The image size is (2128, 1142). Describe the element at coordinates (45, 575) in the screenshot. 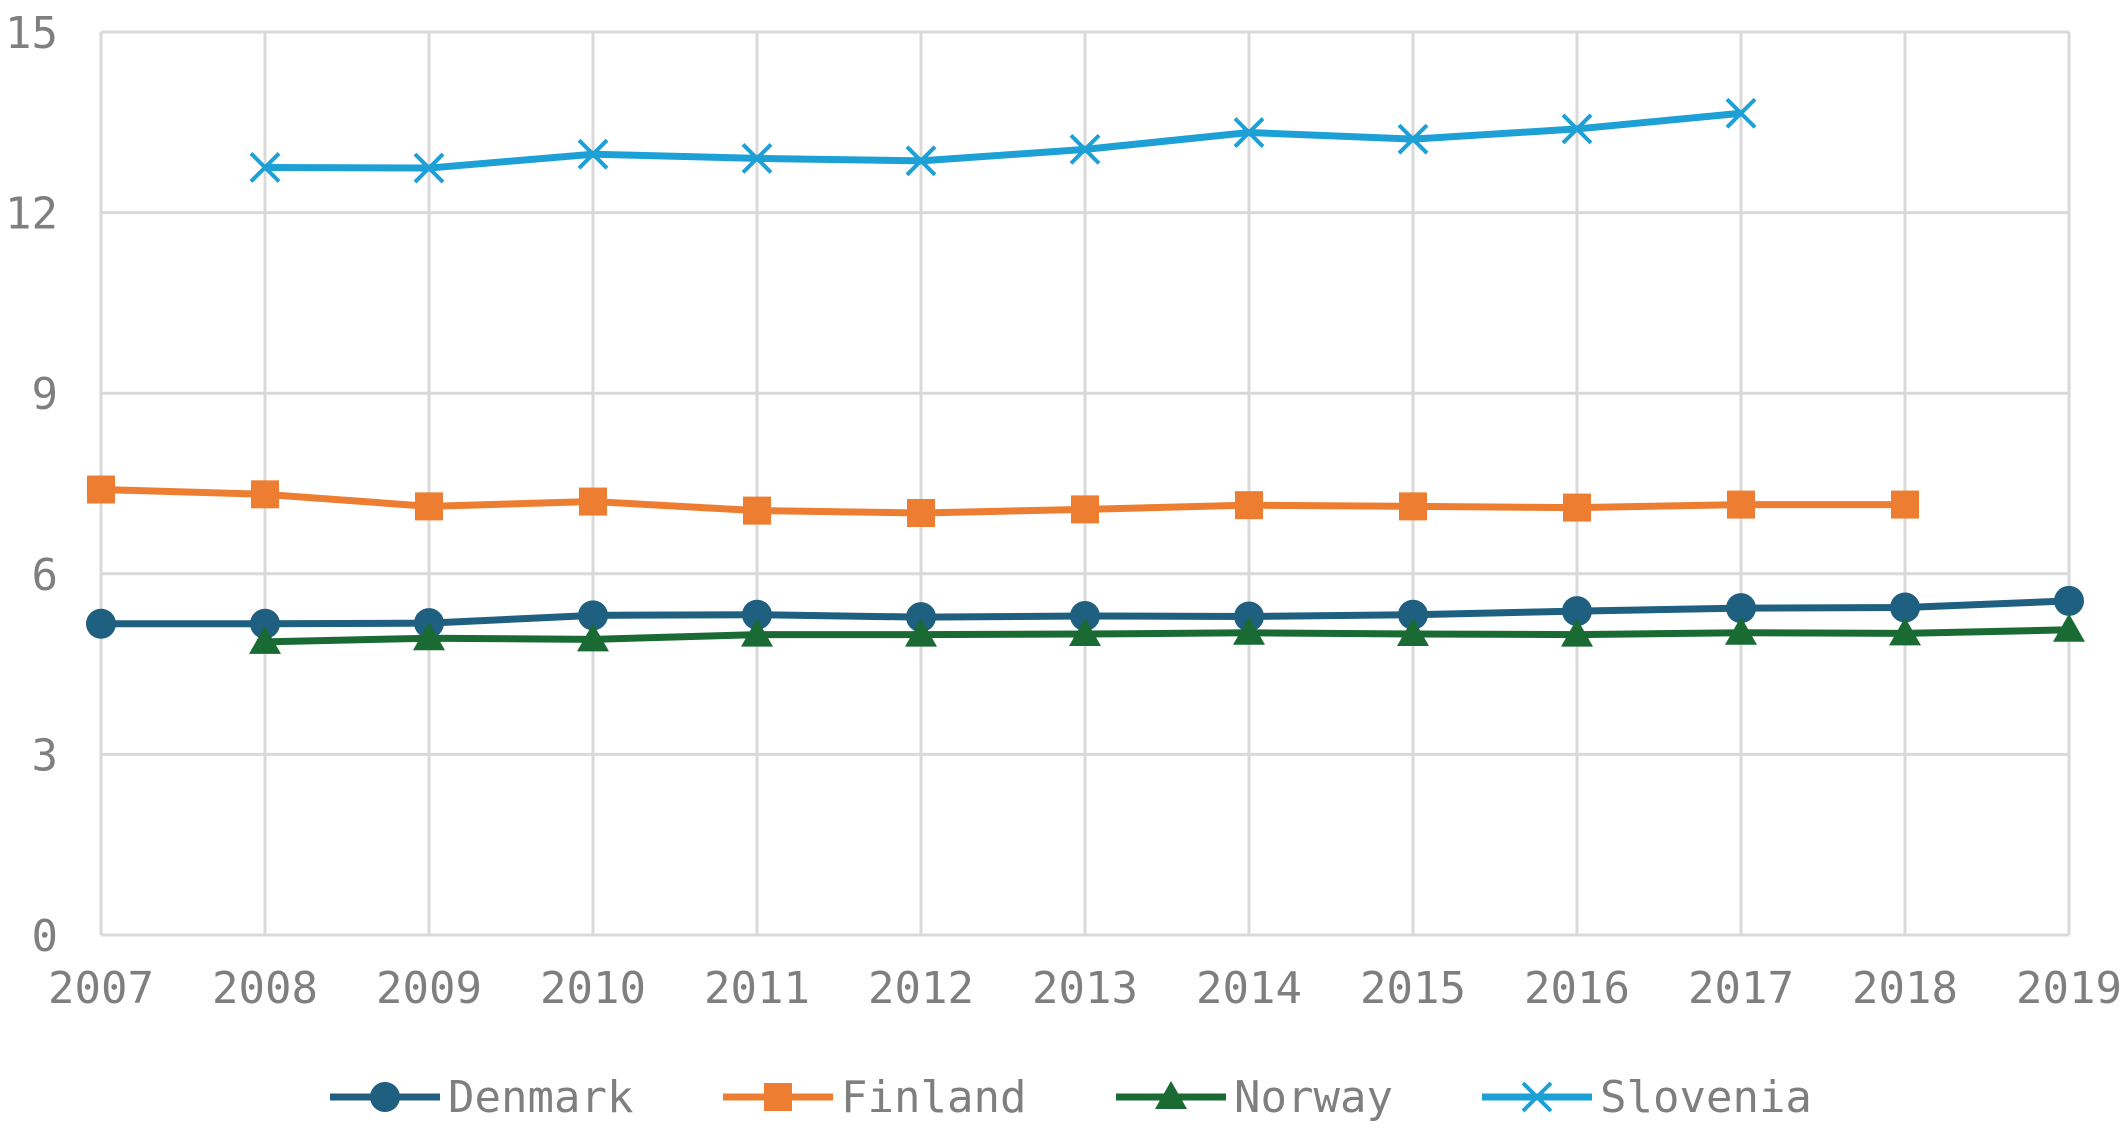

I see `y-tick-label: 6` at that location.